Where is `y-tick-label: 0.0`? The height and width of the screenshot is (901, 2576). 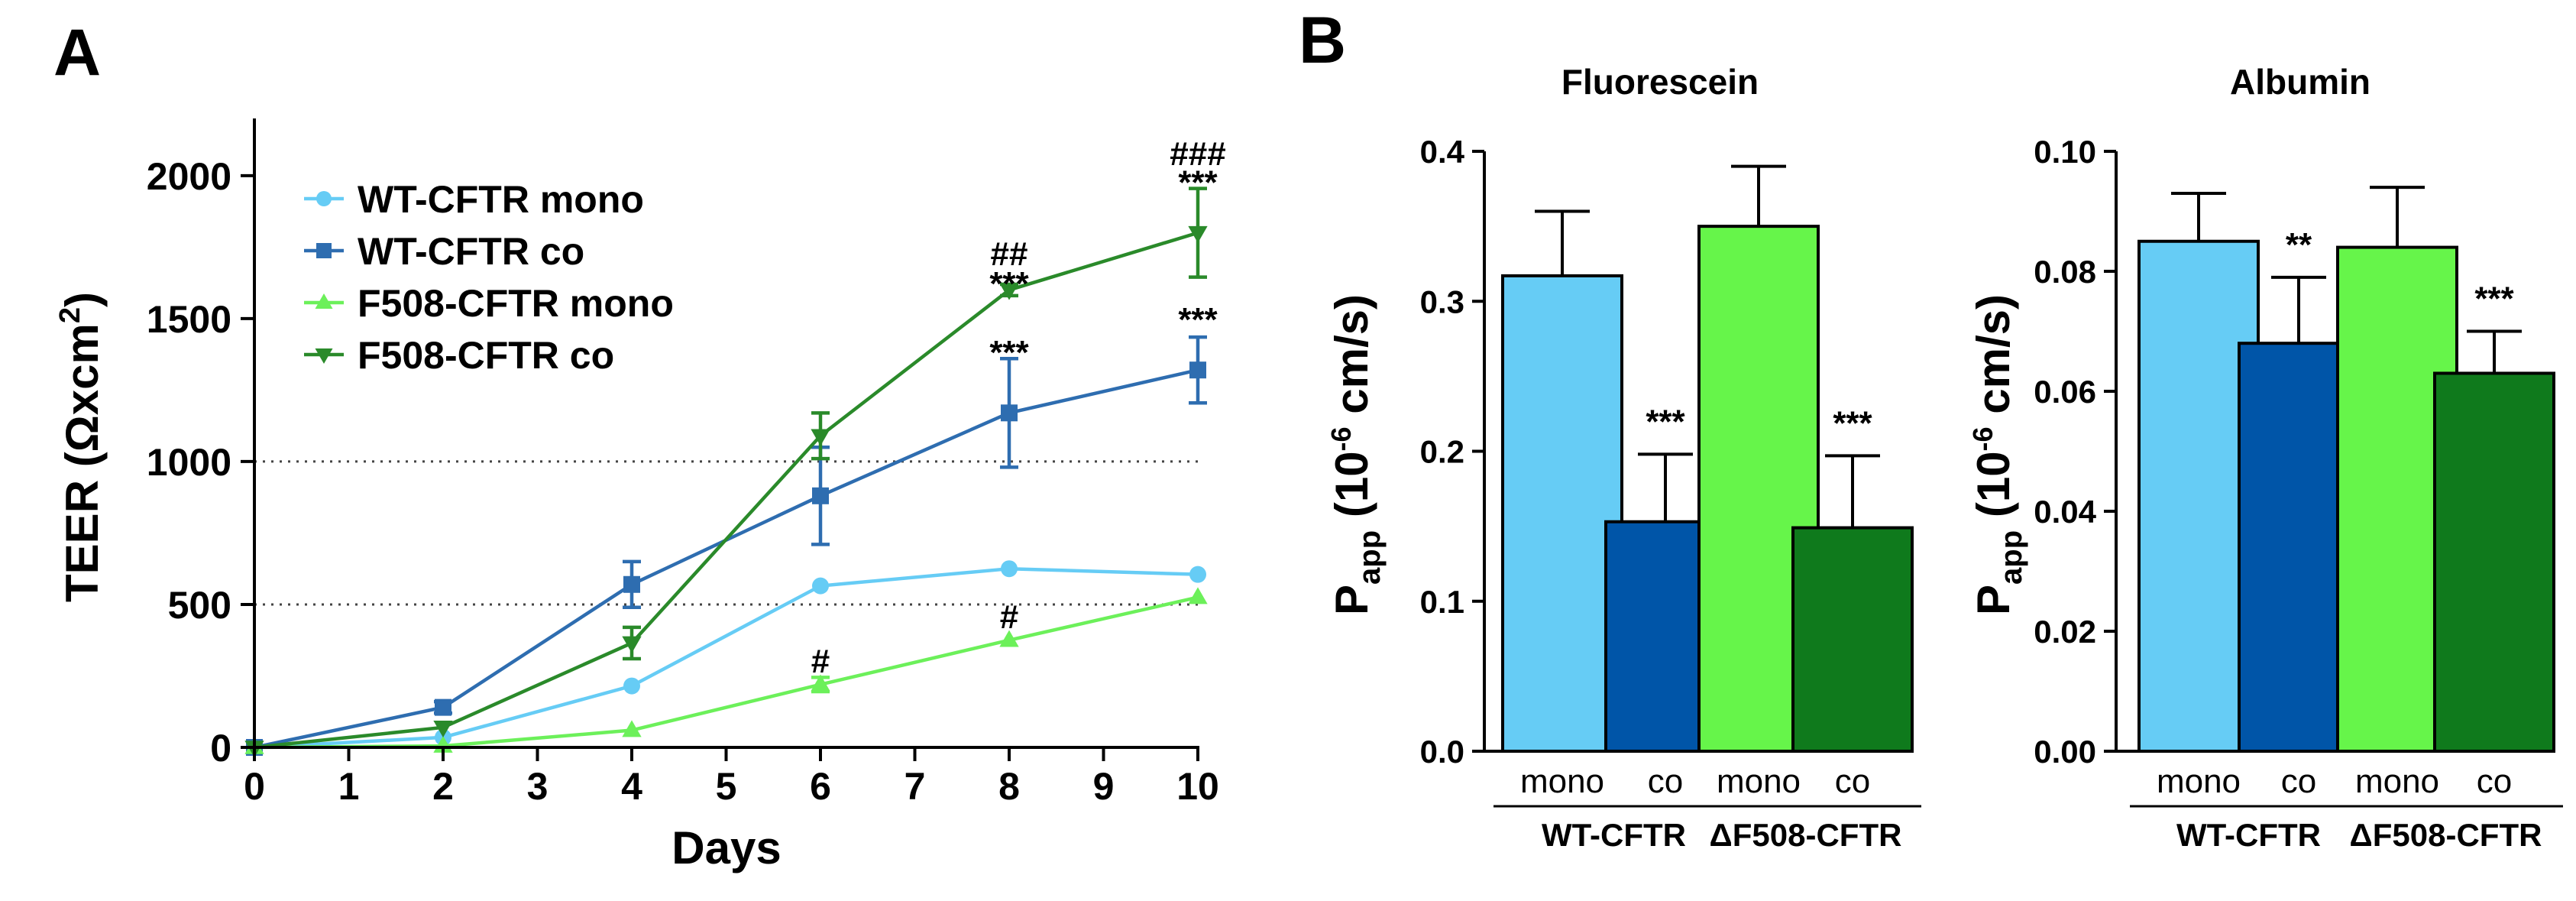 y-tick-label: 0.0 is located at coordinates (1442, 752).